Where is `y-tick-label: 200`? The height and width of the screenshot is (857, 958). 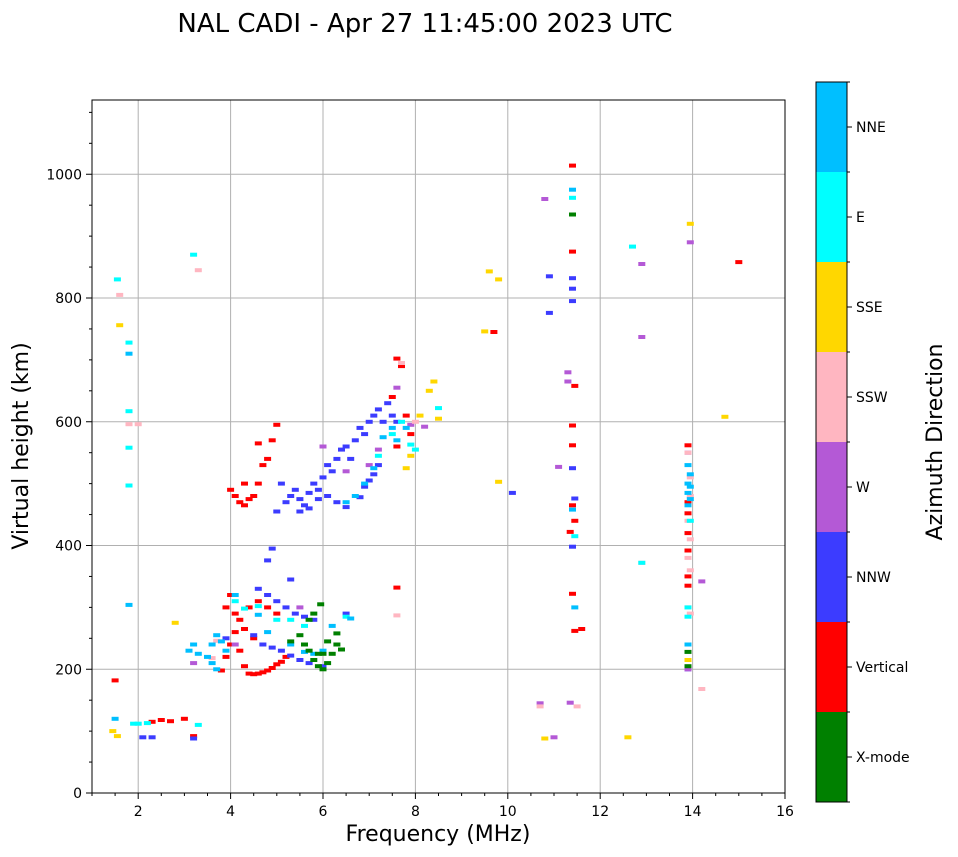
y-tick-label: 200 is located at coordinates (68, 670).